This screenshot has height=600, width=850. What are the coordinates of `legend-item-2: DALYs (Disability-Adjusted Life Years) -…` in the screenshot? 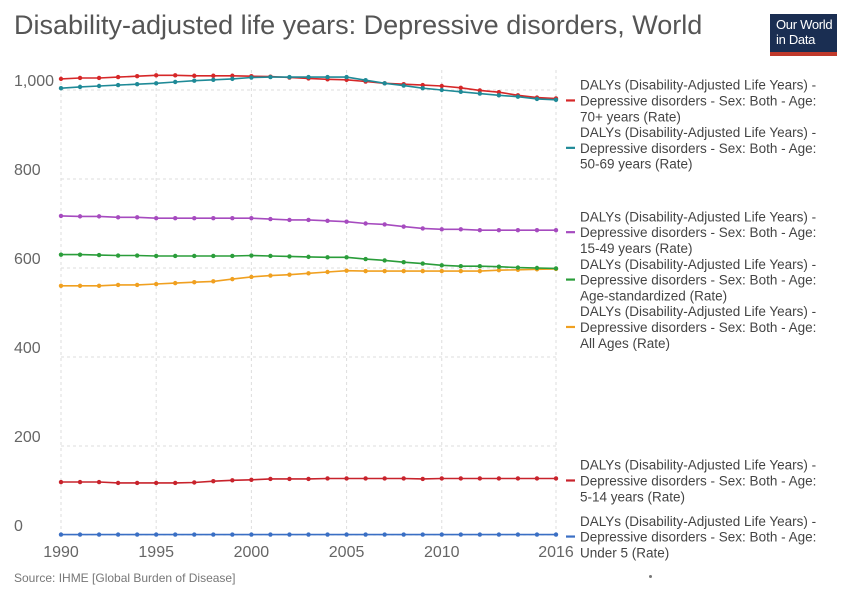 It's located at (691, 232).